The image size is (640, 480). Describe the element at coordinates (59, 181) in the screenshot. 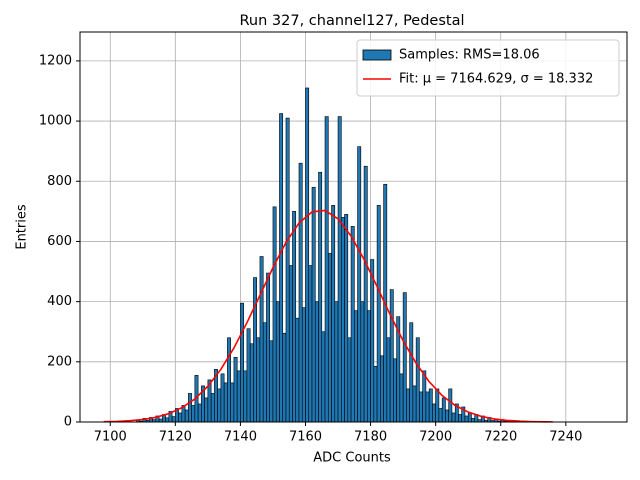

I see `y-tick-label: 800` at that location.